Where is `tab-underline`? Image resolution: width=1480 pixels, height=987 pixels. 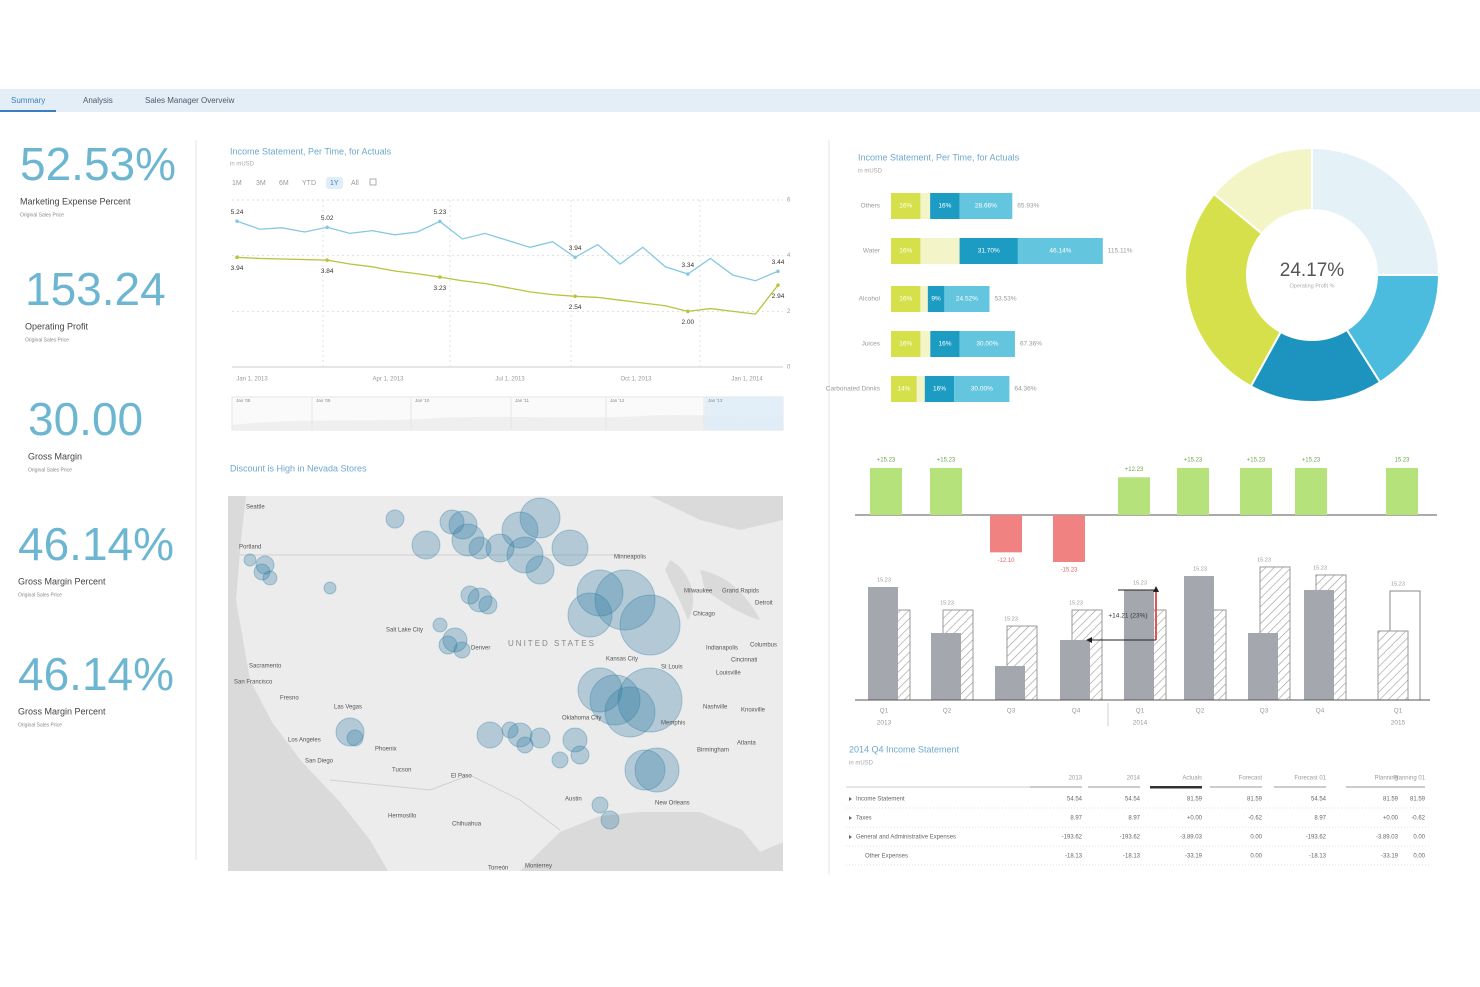
tab-underline is located at coordinates (28, 111).